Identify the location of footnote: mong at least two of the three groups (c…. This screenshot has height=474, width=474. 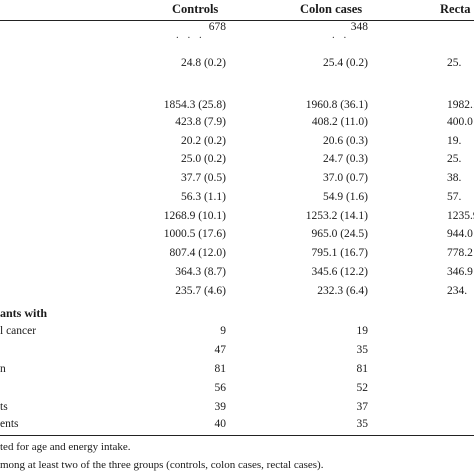
(162, 465).